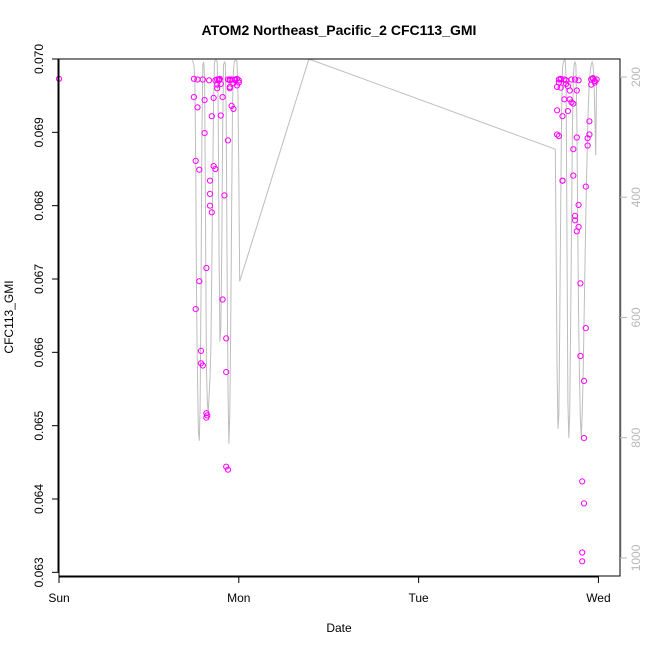 The width and height of the screenshot is (650, 650). What do you see at coordinates (238, 598) in the screenshot?
I see `x-tick-label: Mon` at bounding box center [238, 598].